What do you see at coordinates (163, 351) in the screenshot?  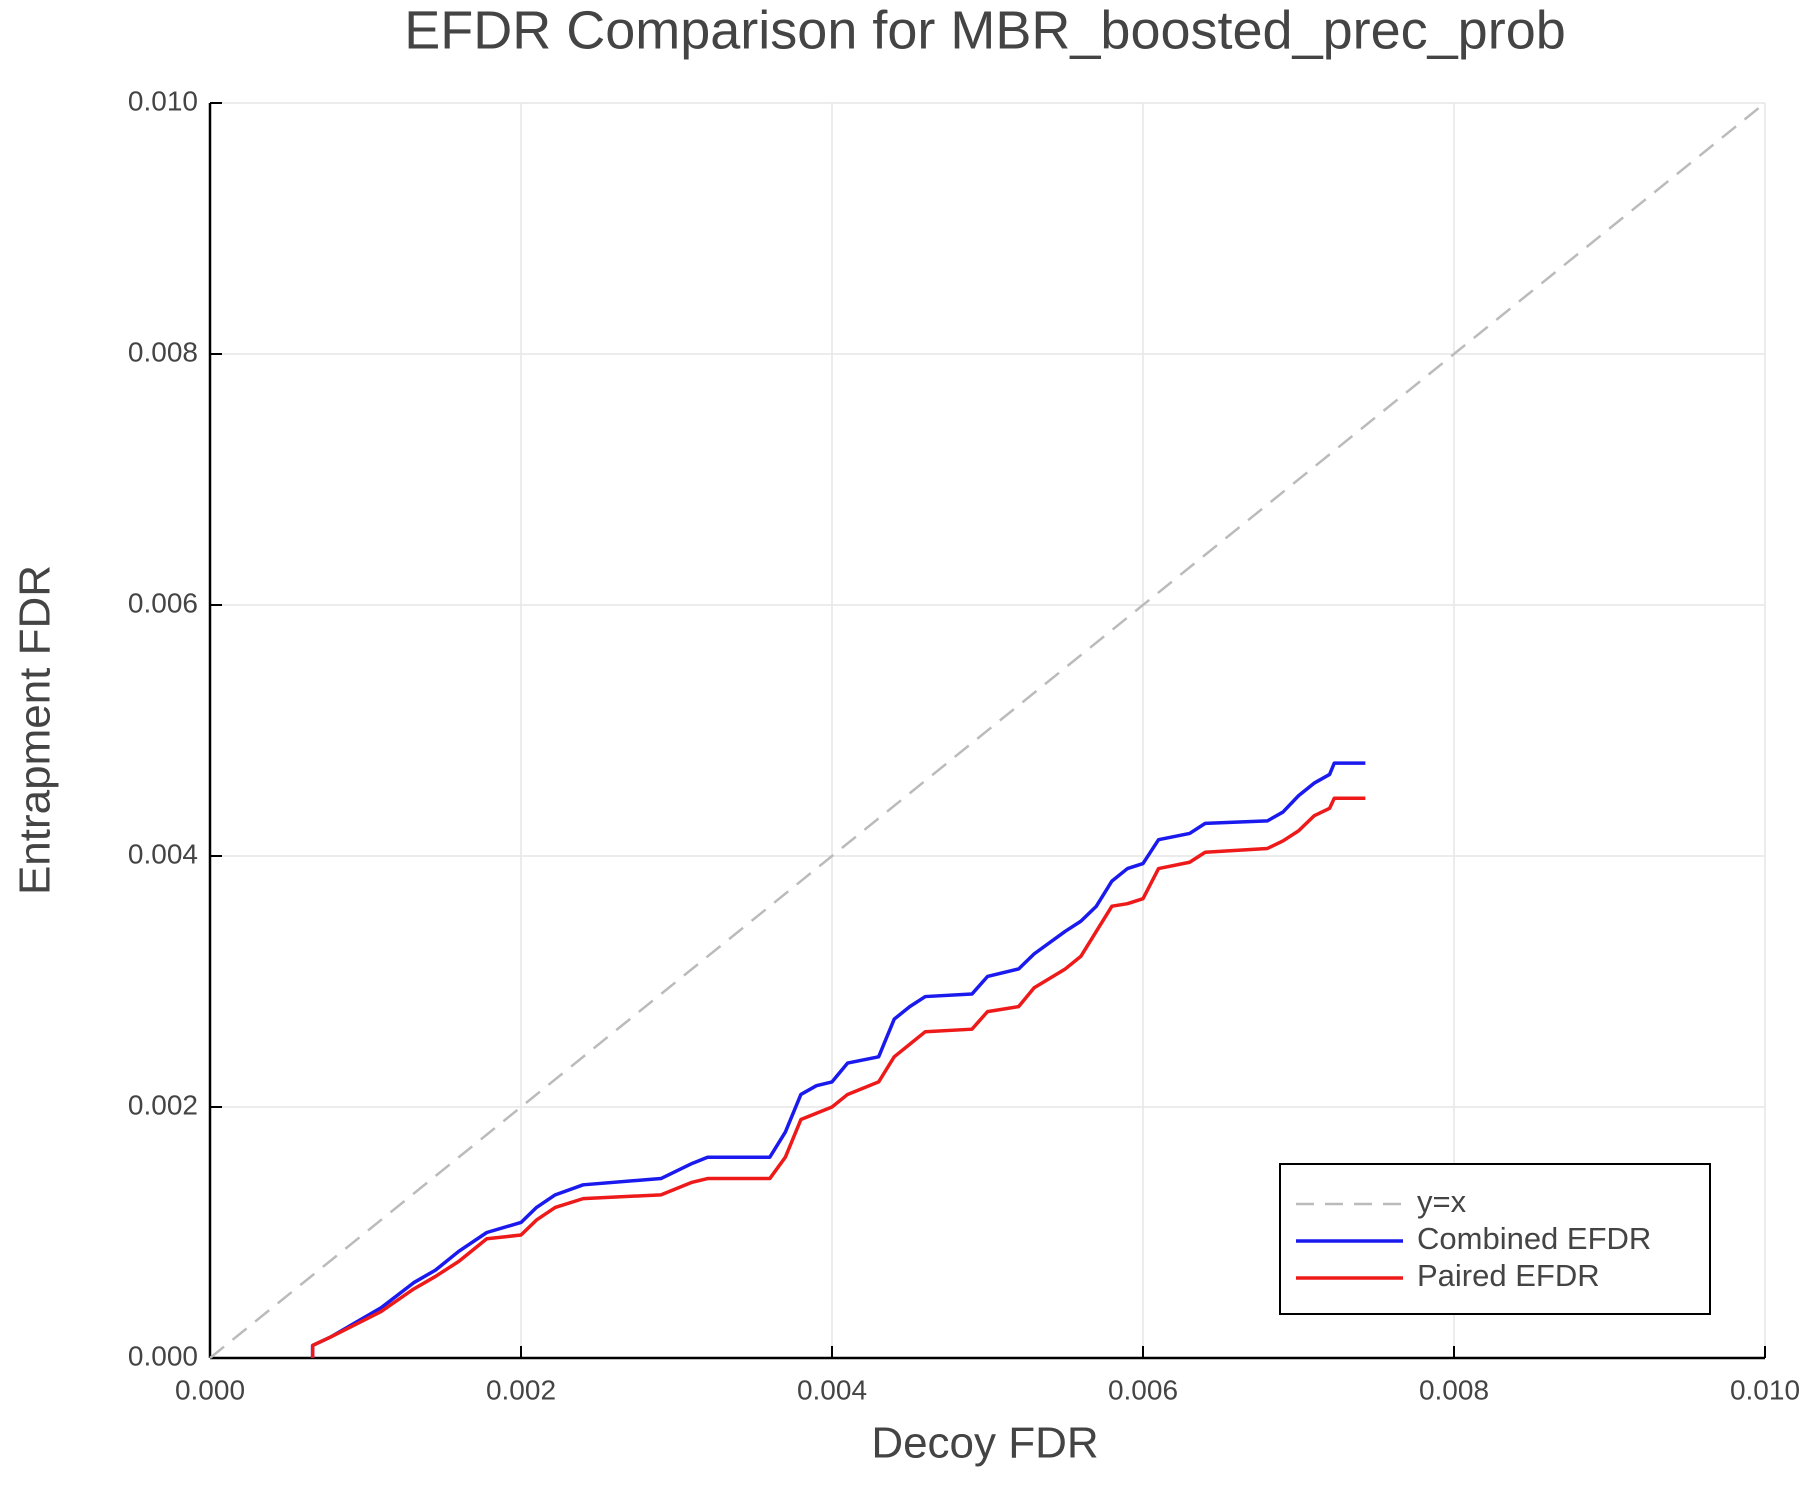 I see `y-tick-label: 0.008` at bounding box center [163, 351].